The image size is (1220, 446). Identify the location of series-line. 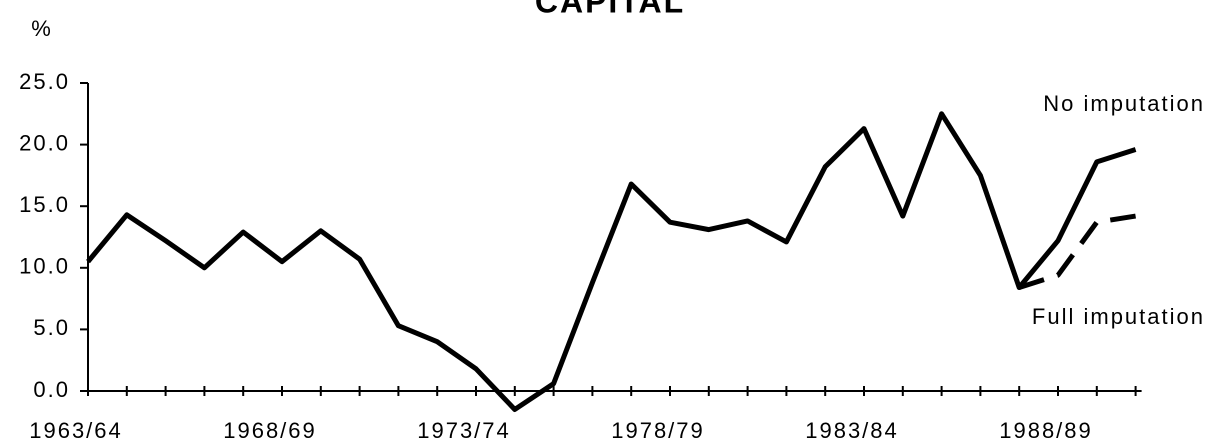
(1077, 251).